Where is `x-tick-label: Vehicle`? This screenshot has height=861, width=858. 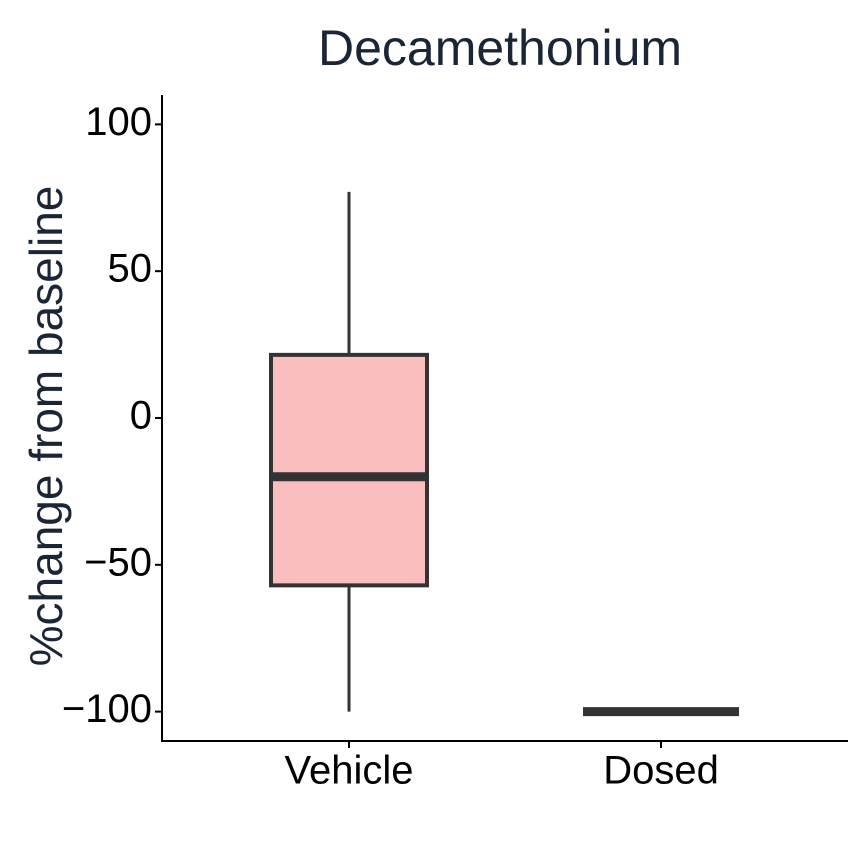 x-tick-label: Vehicle is located at coordinates (349, 771).